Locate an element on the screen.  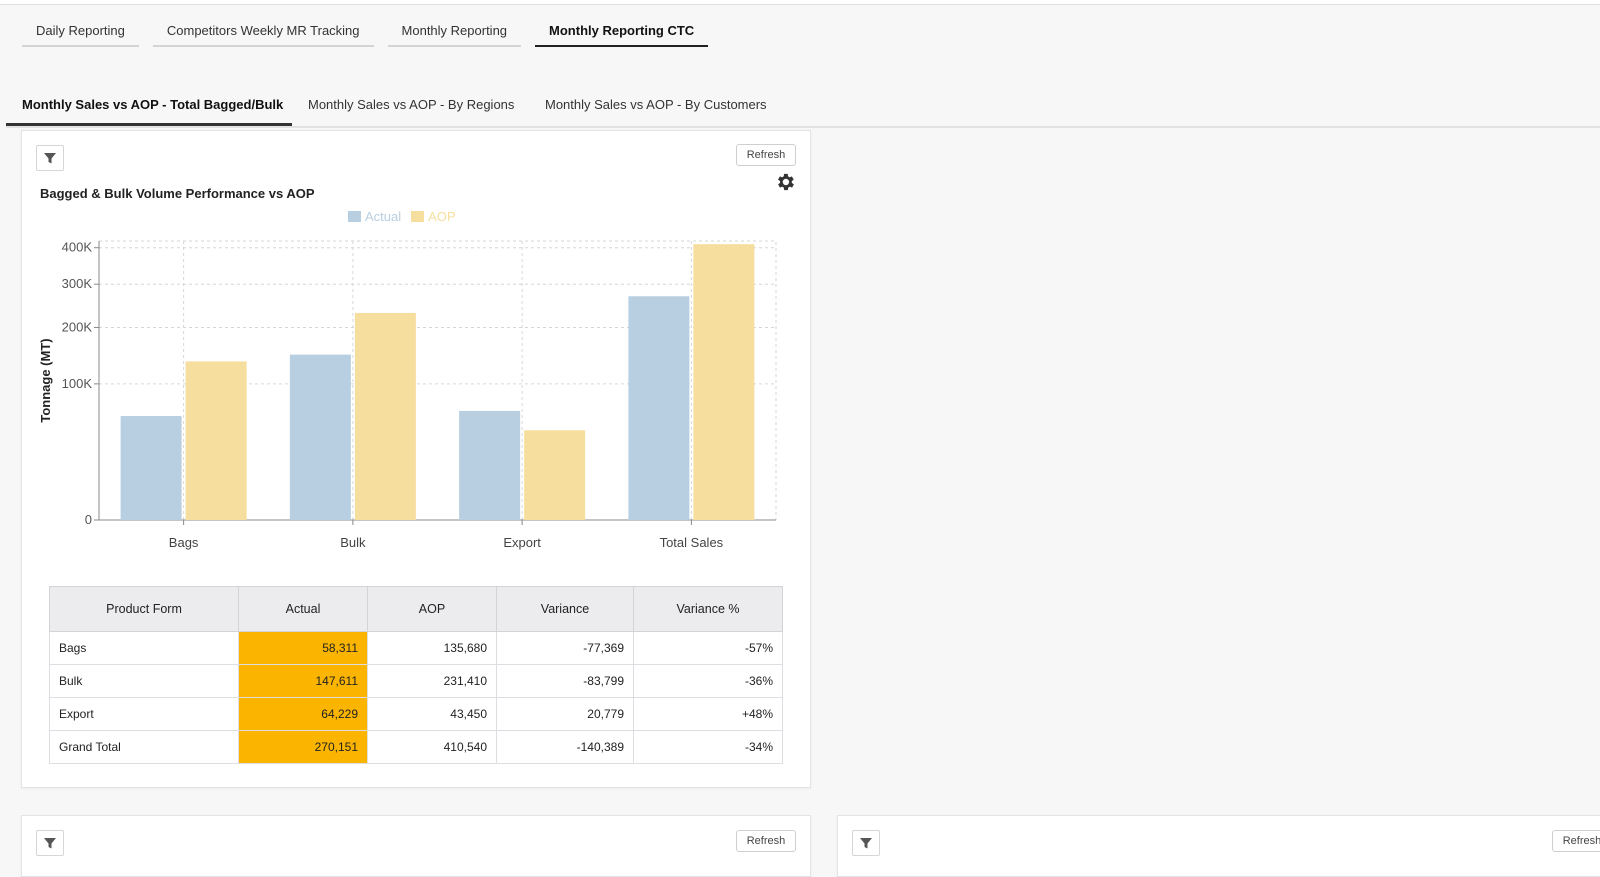
x-tick-label: Bags is located at coordinates (184, 542).